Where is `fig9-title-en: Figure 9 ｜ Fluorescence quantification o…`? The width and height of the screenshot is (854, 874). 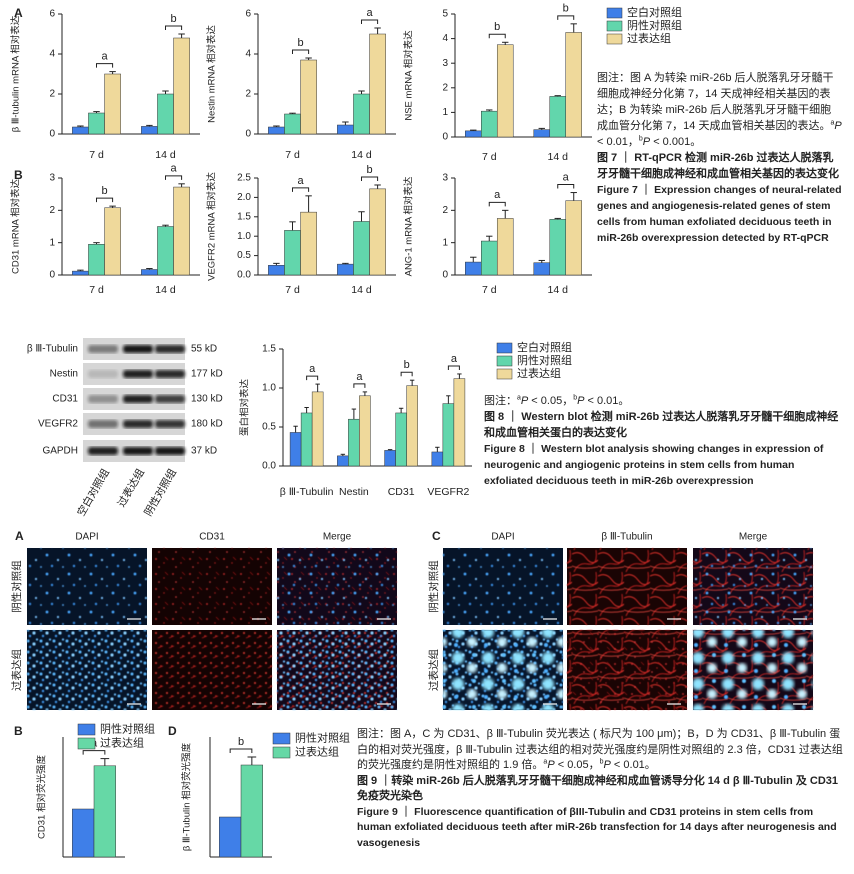
fig9-title-en: Figure 9 ｜ Fluorescence quantification o… is located at coordinates (597, 827).